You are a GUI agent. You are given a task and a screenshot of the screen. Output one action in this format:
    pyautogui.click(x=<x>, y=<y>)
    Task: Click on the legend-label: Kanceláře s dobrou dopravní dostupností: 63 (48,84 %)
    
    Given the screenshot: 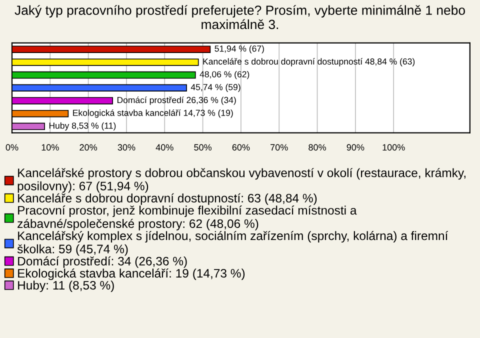 What is the action you would take?
    pyautogui.click(x=167, y=199)
    